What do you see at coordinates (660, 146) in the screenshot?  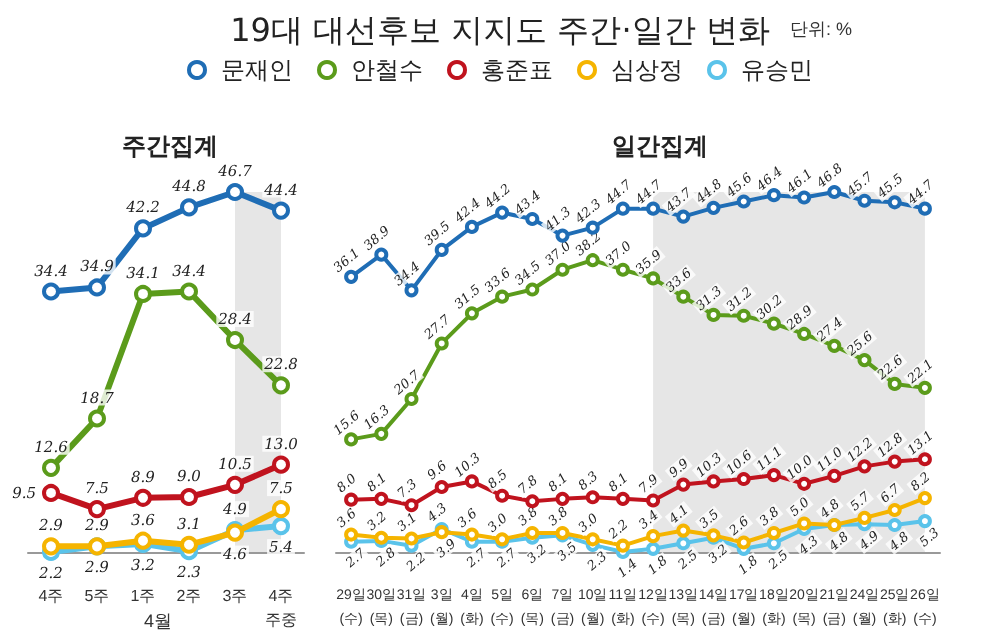 I see `chart-subtitle: 일간집계` at bounding box center [660, 146].